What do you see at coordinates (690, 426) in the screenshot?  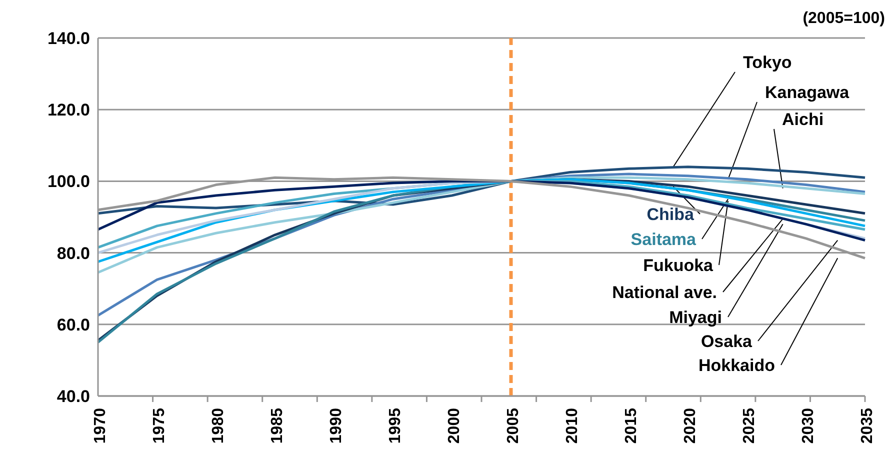 I see `x-tick-label: 2020` at bounding box center [690, 426].